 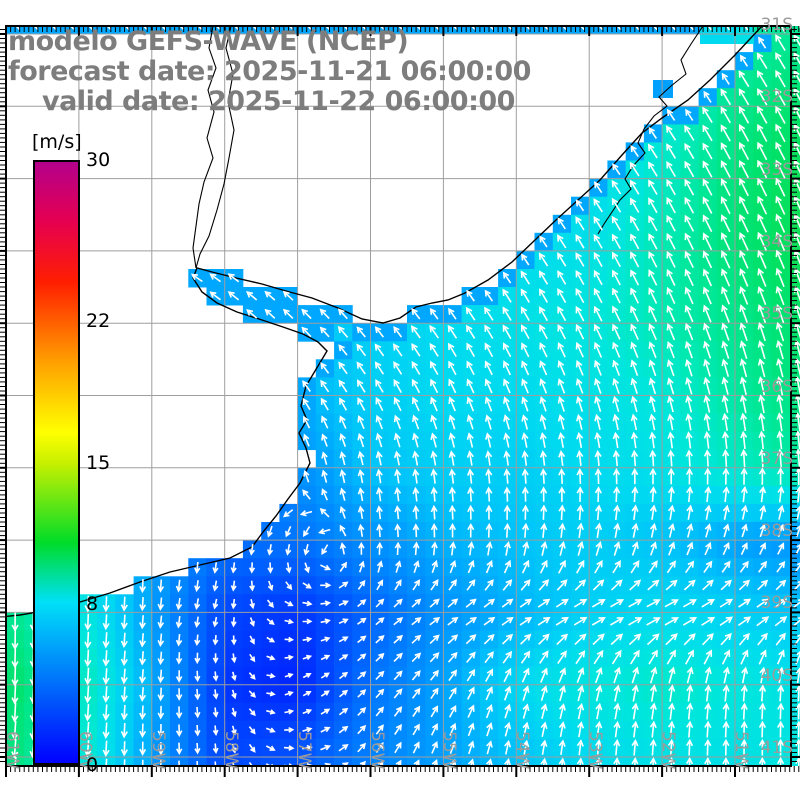 I want to click on lon-label-56W: 56W, so click(x=376, y=750).